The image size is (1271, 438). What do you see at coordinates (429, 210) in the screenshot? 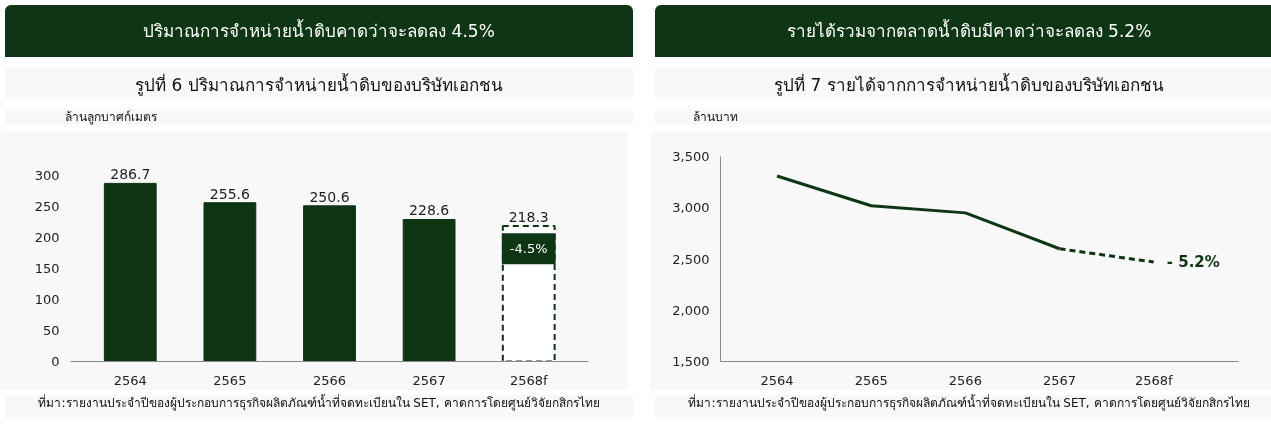
I see `data-label: 228.6` at bounding box center [429, 210].